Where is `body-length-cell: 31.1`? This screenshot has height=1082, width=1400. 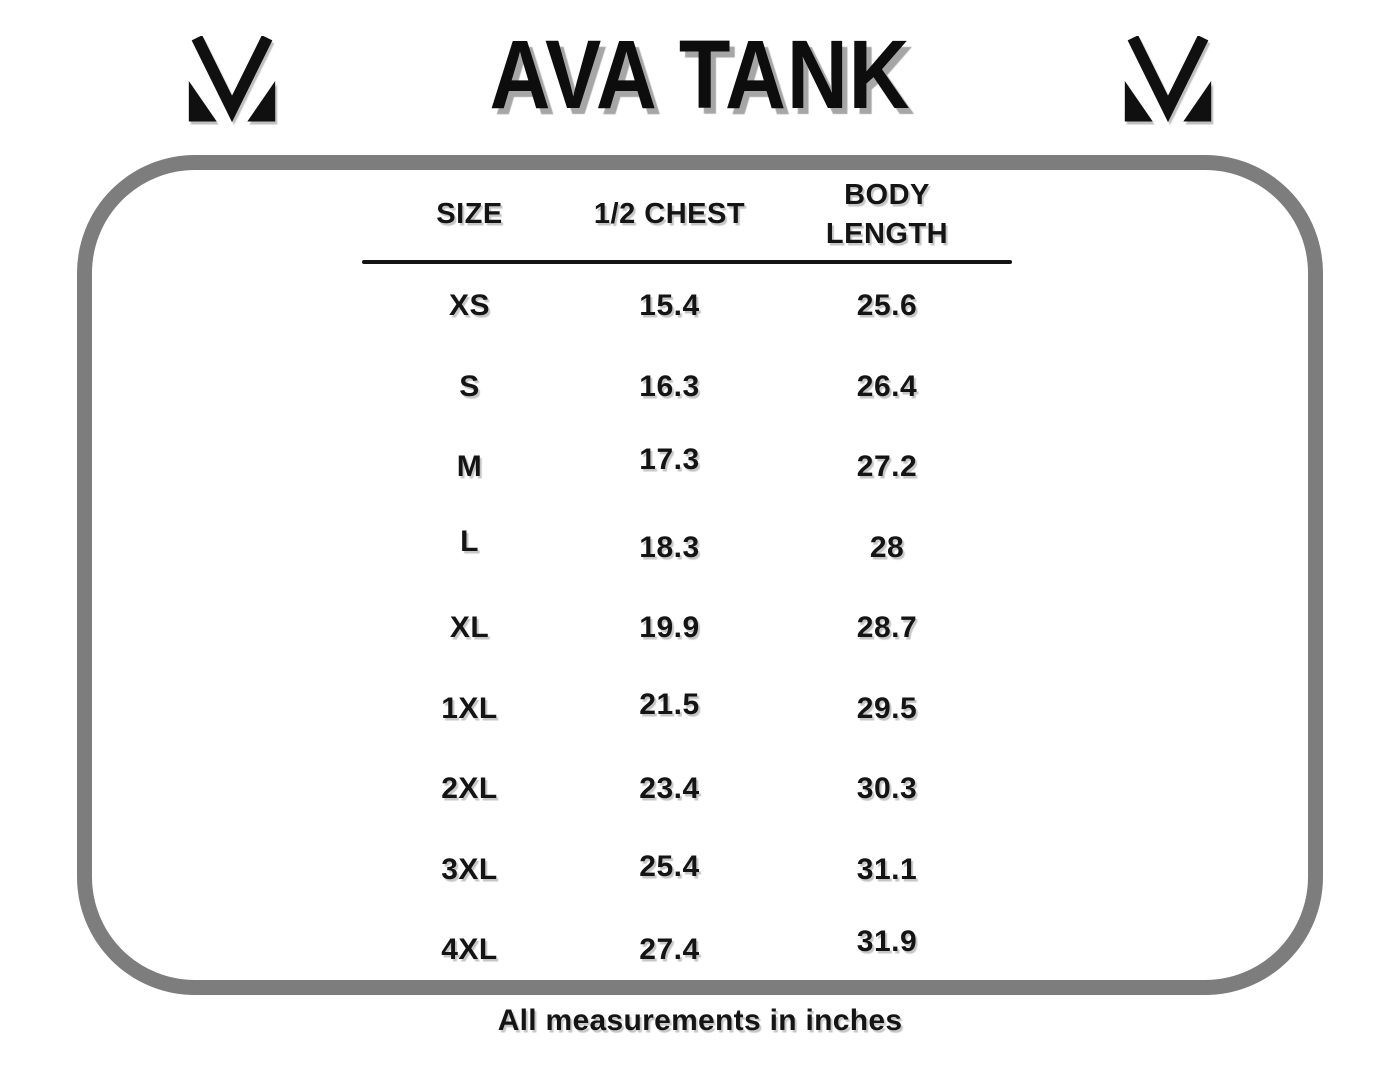 body-length-cell: 31.1 is located at coordinates (887, 869).